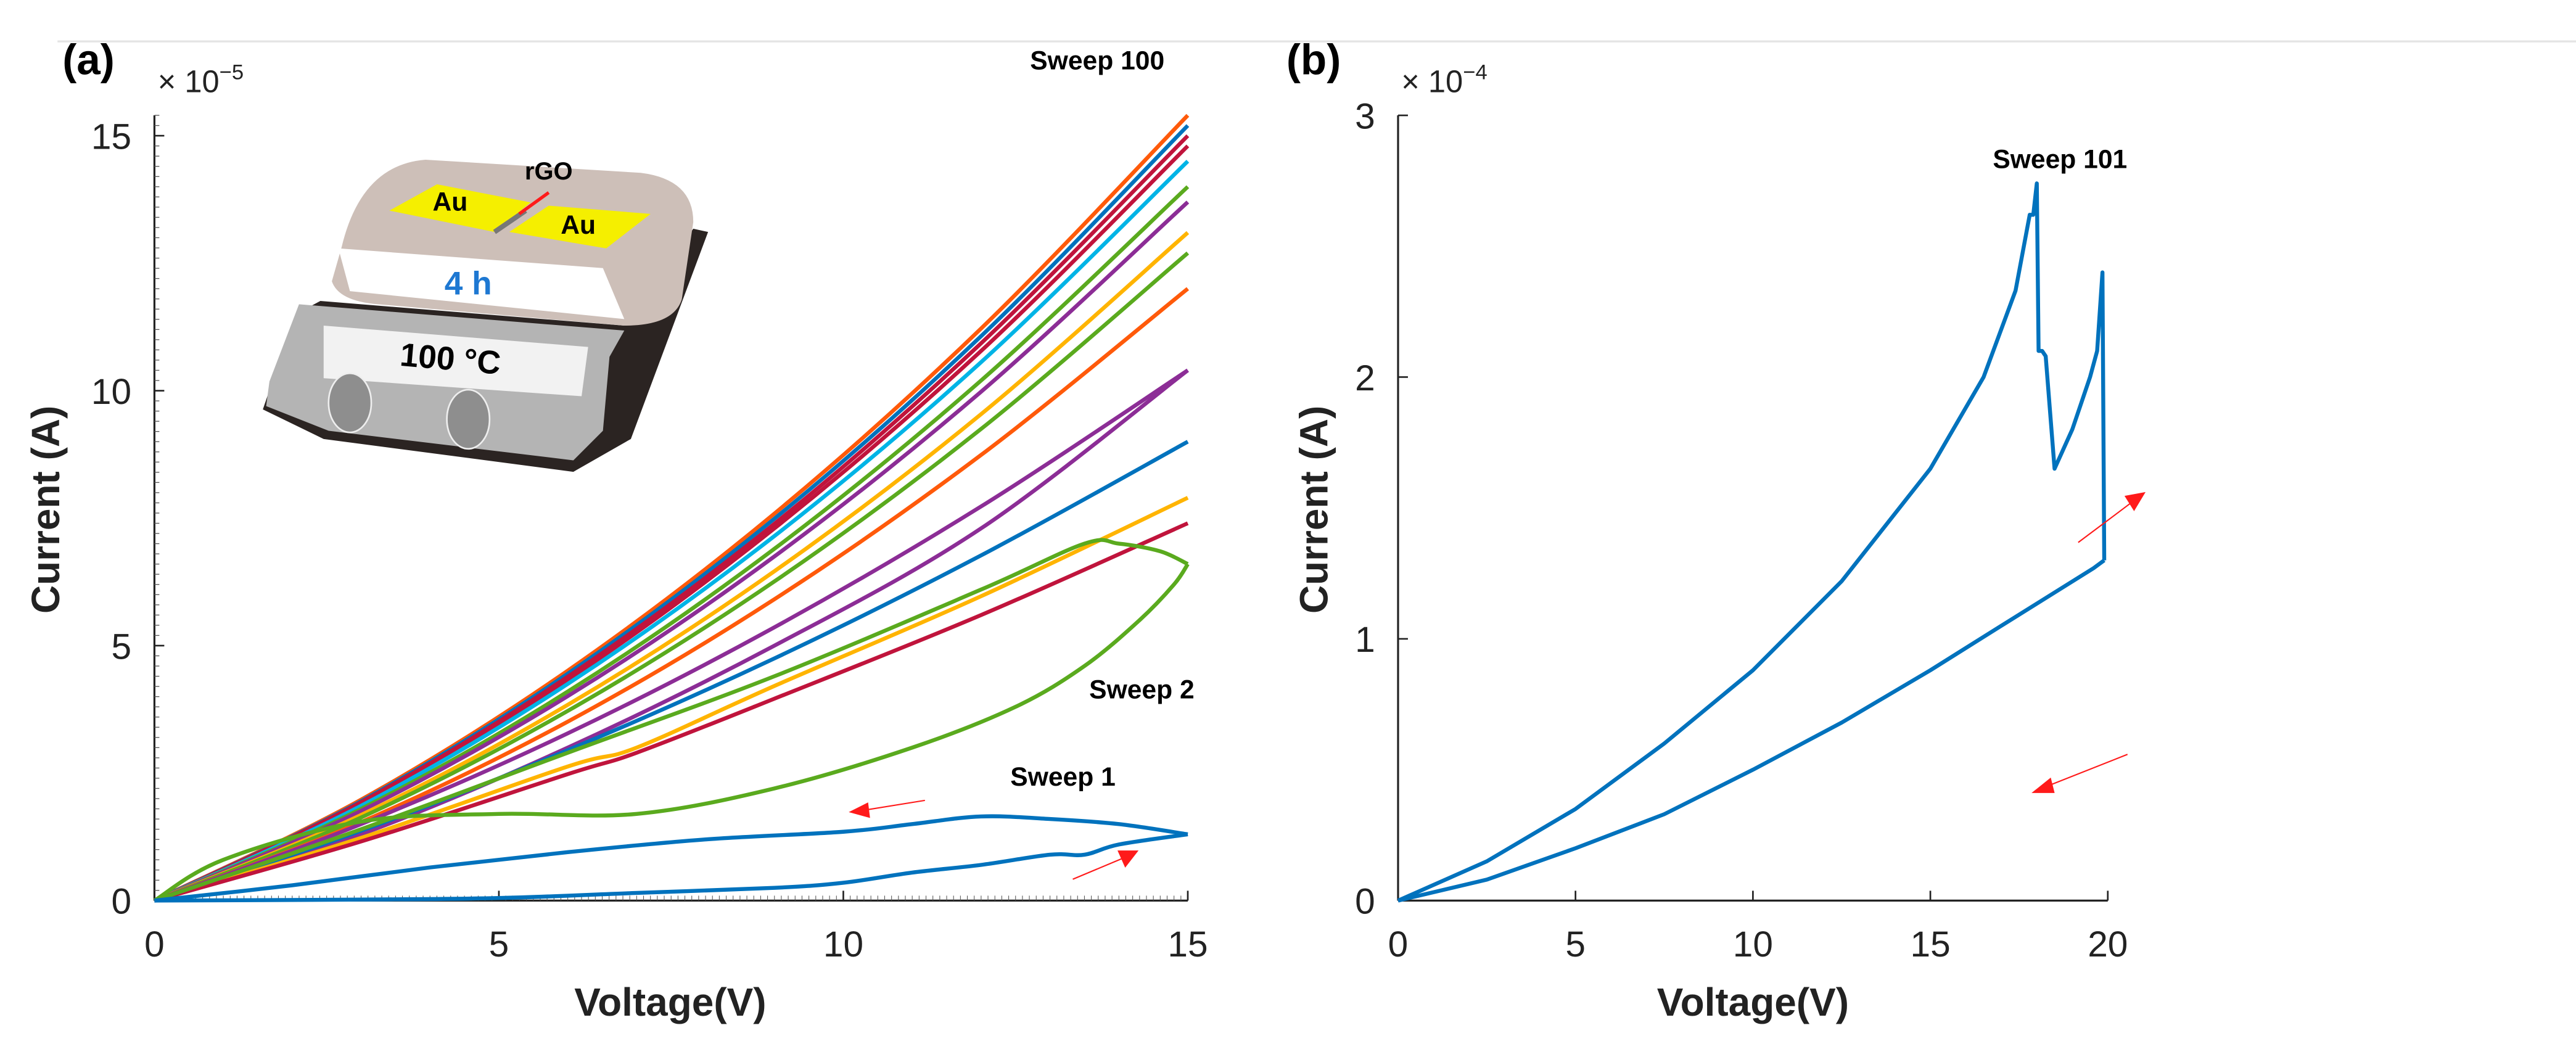 Image resolution: width=2576 pixels, height=1057 pixels. I want to click on inset-label-rgo: rGO, so click(549, 172).